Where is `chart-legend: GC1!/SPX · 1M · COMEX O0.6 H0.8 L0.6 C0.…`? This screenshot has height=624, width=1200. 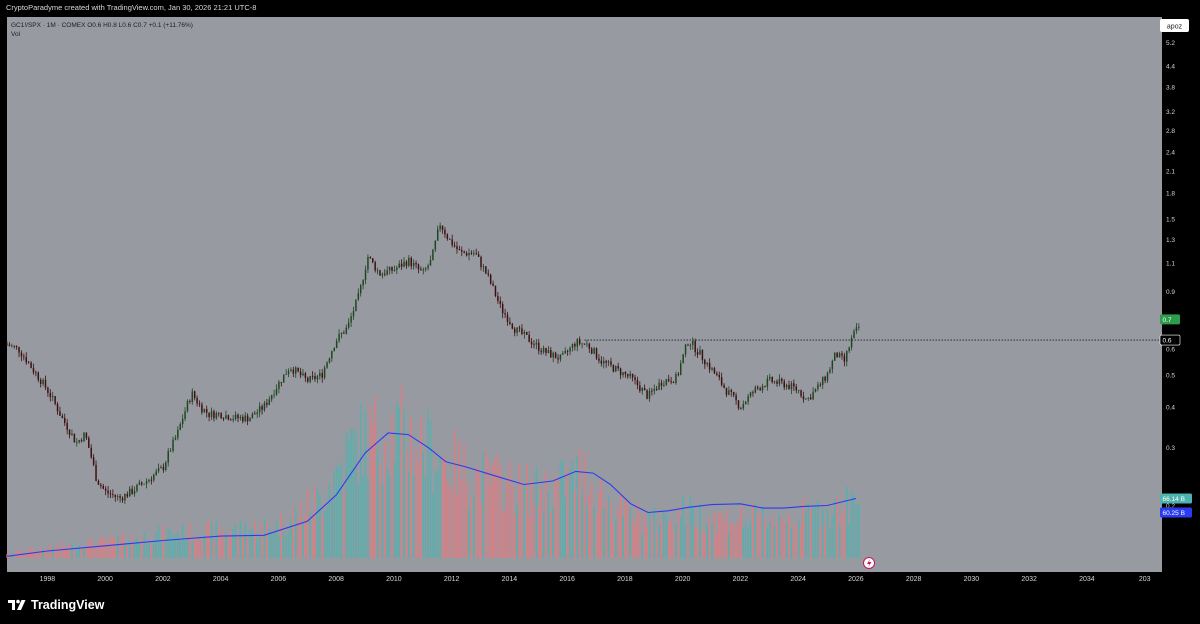
chart-legend: GC1!/SPX · 1M · COMEX O0.6 H0.8 L0.6 C0.… is located at coordinates (102, 30).